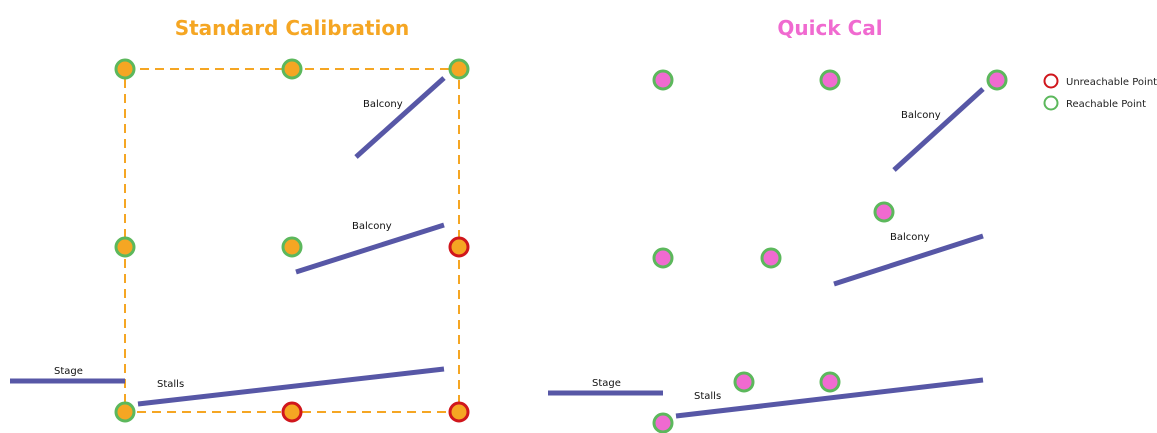 The height and width of the screenshot is (433, 1157). What do you see at coordinates (292, 28) in the screenshot?
I see `standard-calibration-title: Standard Calibration` at bounding box center [292, 28].